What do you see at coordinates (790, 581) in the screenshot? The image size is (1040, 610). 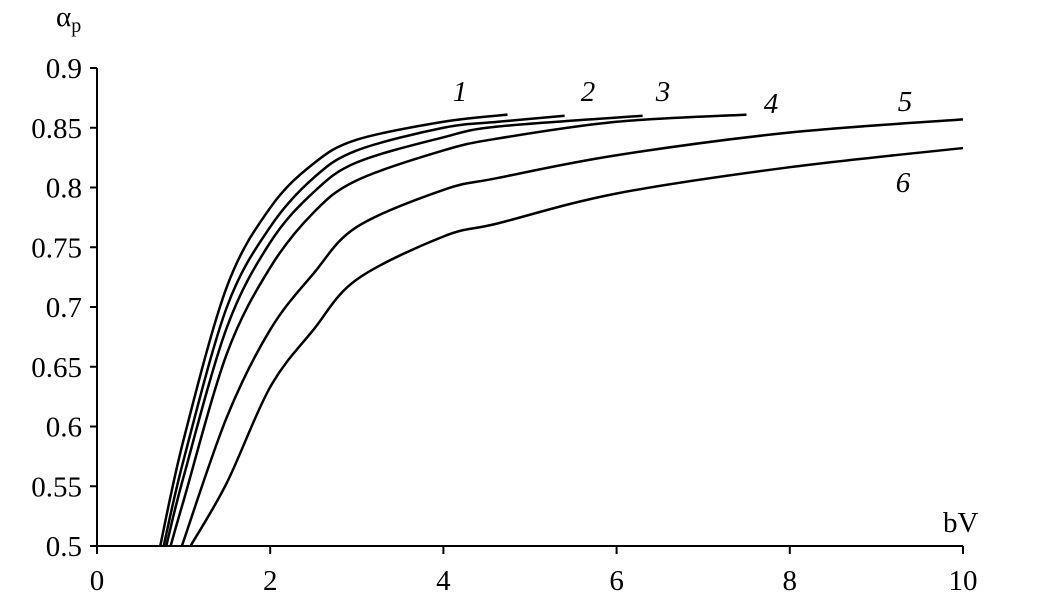 I see `x-tick-label: 8` at bounding box center [790, 581].